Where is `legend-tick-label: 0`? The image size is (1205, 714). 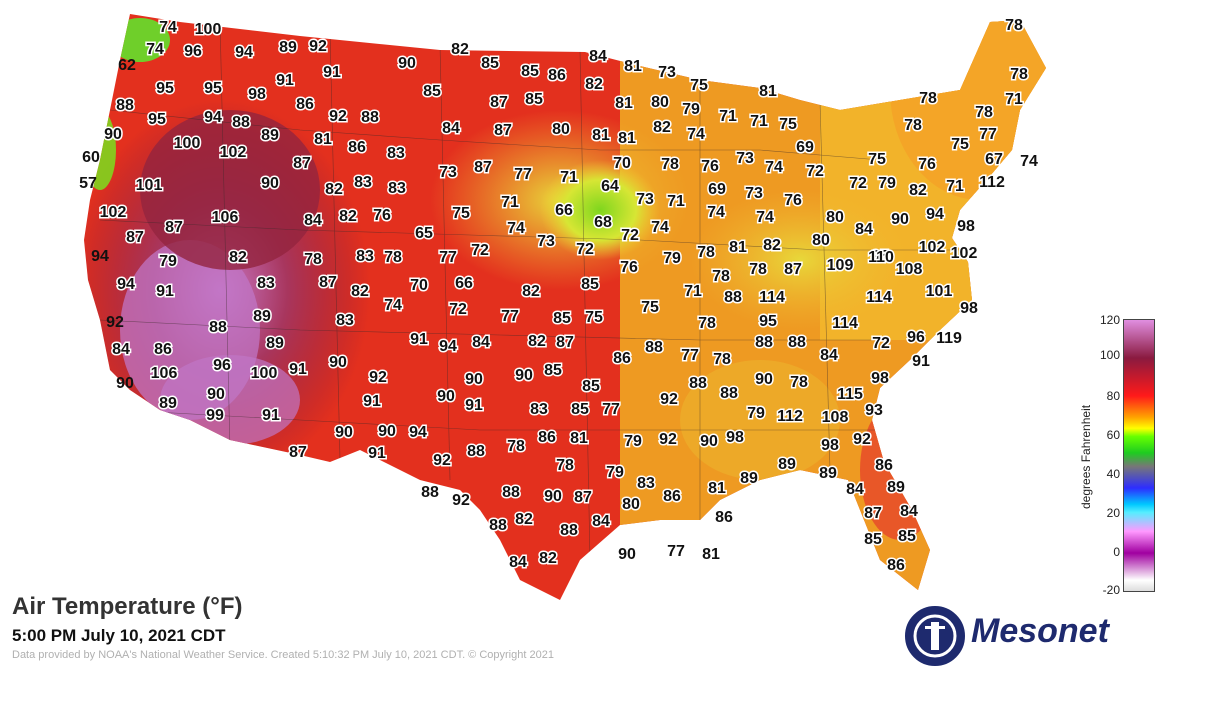
legend-tick-label: 0 is located at coordinates (1116, 552).